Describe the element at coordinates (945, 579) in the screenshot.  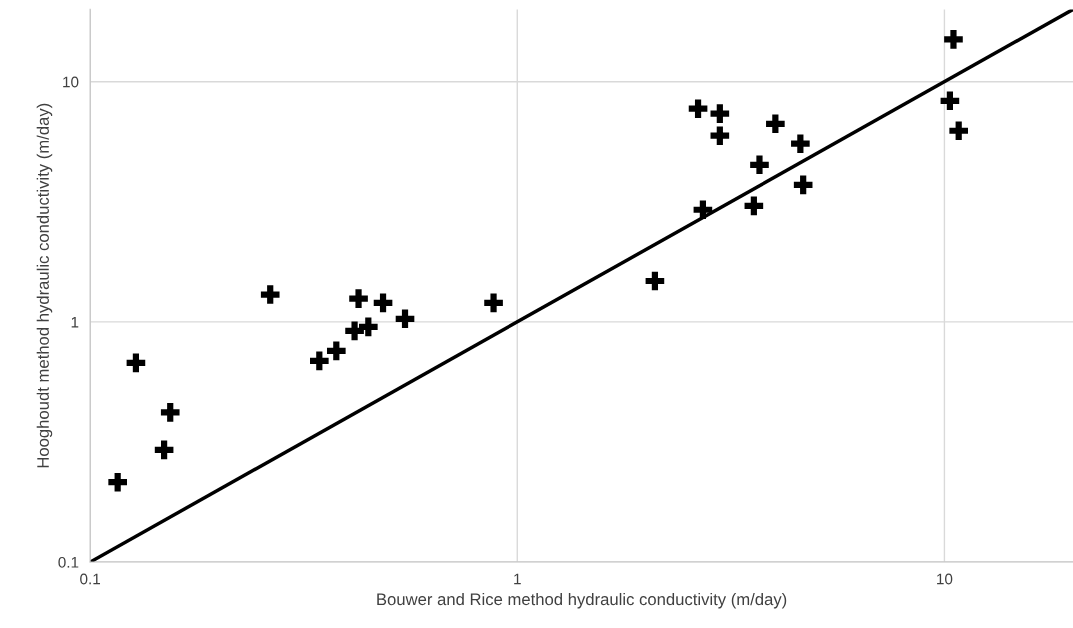
I see `x-tick-label: 10` at that location.